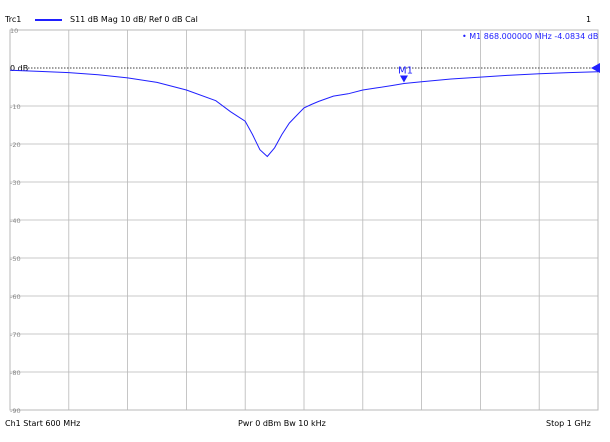 The image size is (610, 442). What do you see at coordinates (282, 423) in the screenshot?
I see `power-bandwidth: Pwr 0 dBm Bw 10 kHz` at bounding box center [282, 423].